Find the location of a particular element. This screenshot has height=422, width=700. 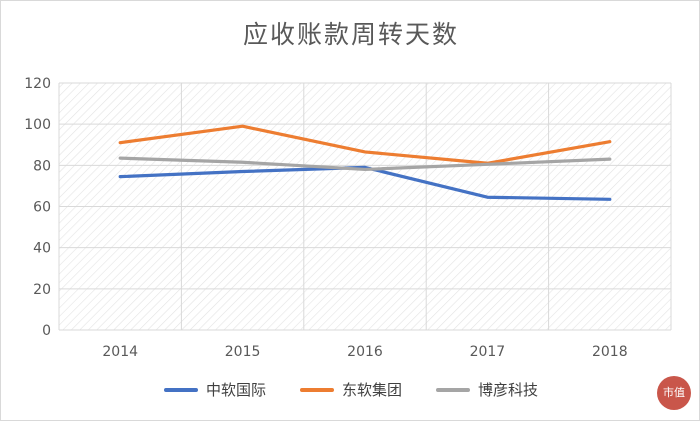

legend-item-3: 博彦科技 is located at coordinates (487, 389).